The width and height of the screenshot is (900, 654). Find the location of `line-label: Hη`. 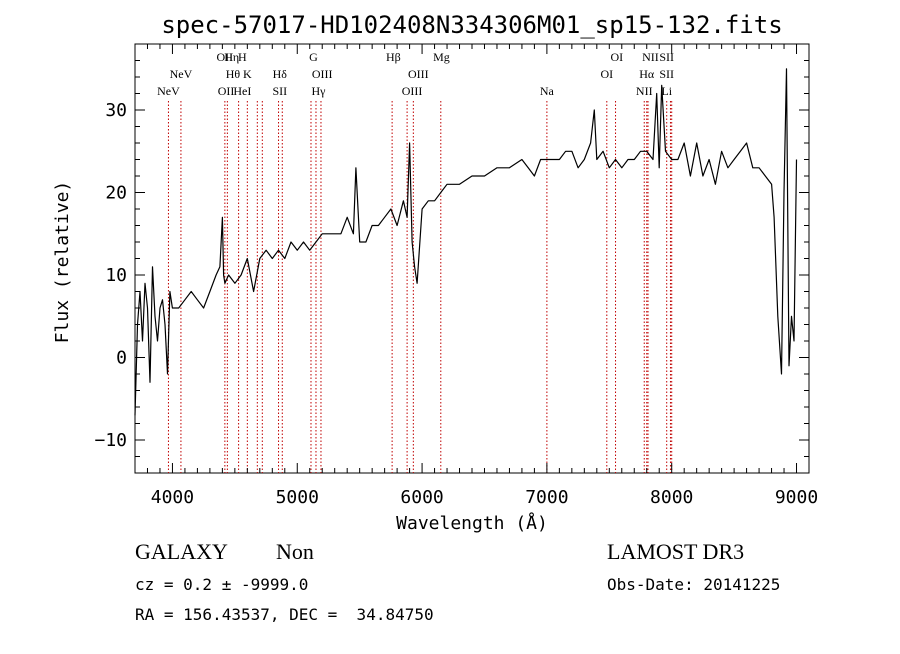

line-label: Hη is located at coordinates (231, 57).